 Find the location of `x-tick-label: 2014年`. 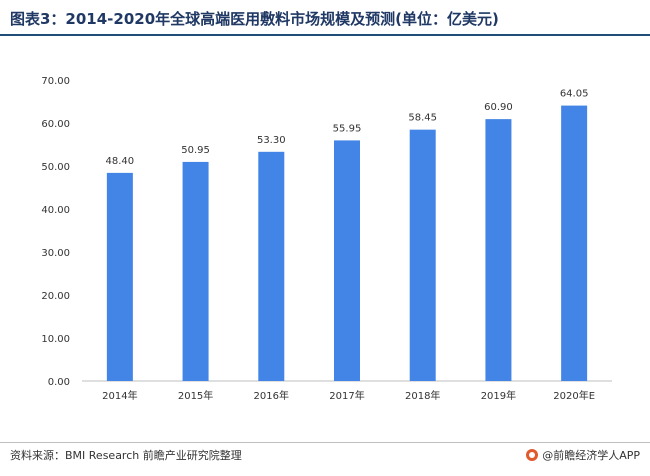

x-tick-label: 2014年 is located at coordinates (119, 395).